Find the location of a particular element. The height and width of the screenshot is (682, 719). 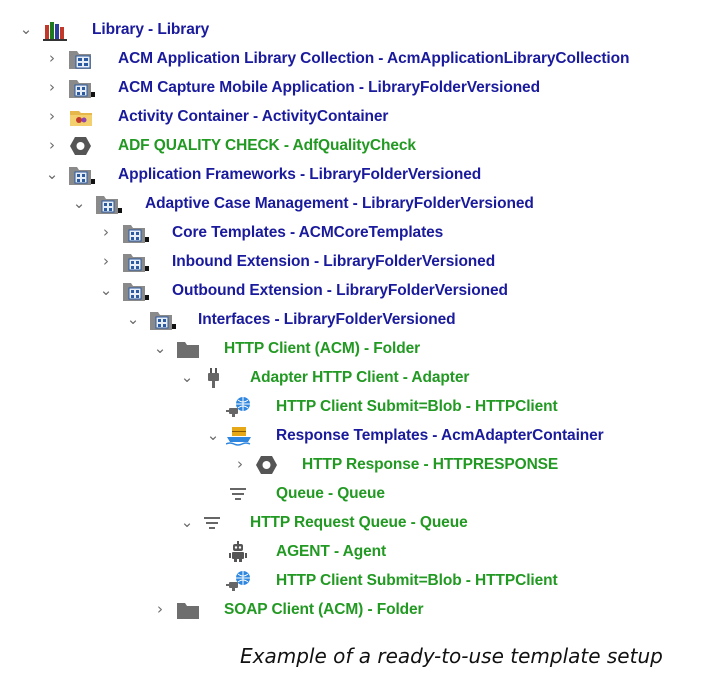

tree-row-label: Interfaces - LibraryFolderVersioned is located at coordinates (327, 319).